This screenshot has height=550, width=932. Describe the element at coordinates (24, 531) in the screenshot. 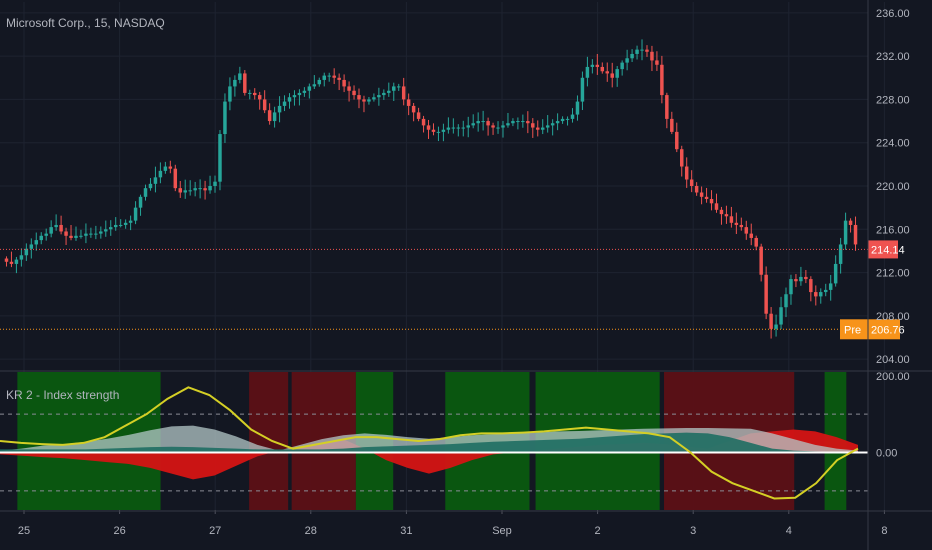

I see `x-tick-label: 25` at that location.